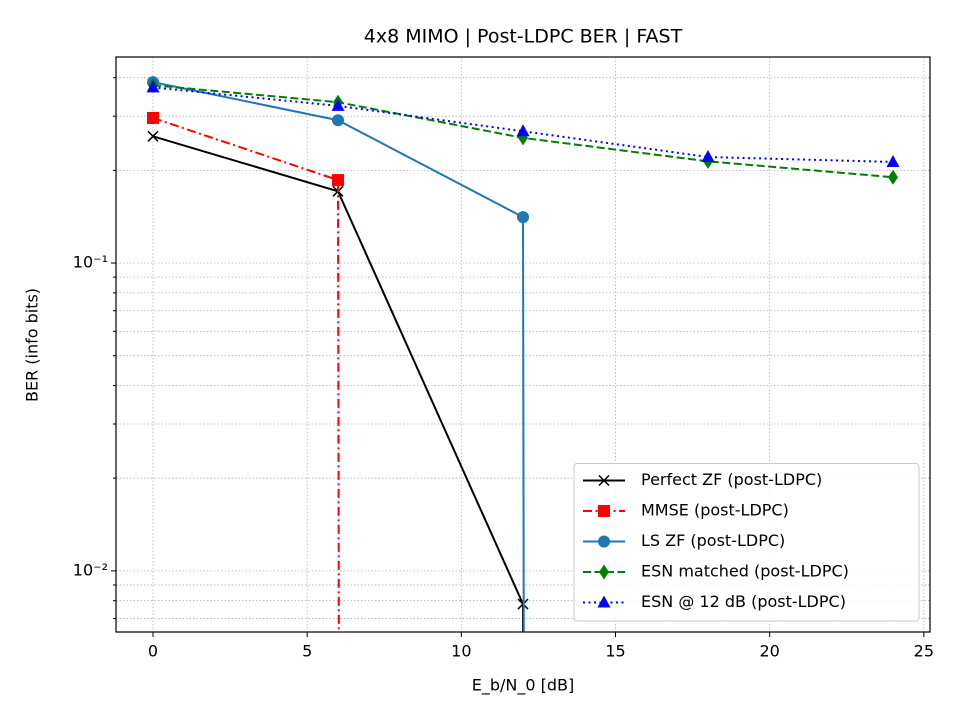 The width and height of the screenshot is (960, 720). I want to click on x-tick-label: 5, so click(307, 651).